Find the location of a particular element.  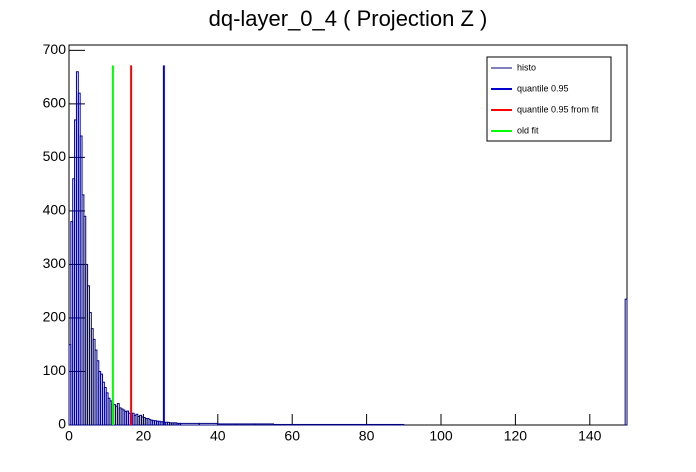

x-tick-label: 80 is located at coordinates (367, 436).